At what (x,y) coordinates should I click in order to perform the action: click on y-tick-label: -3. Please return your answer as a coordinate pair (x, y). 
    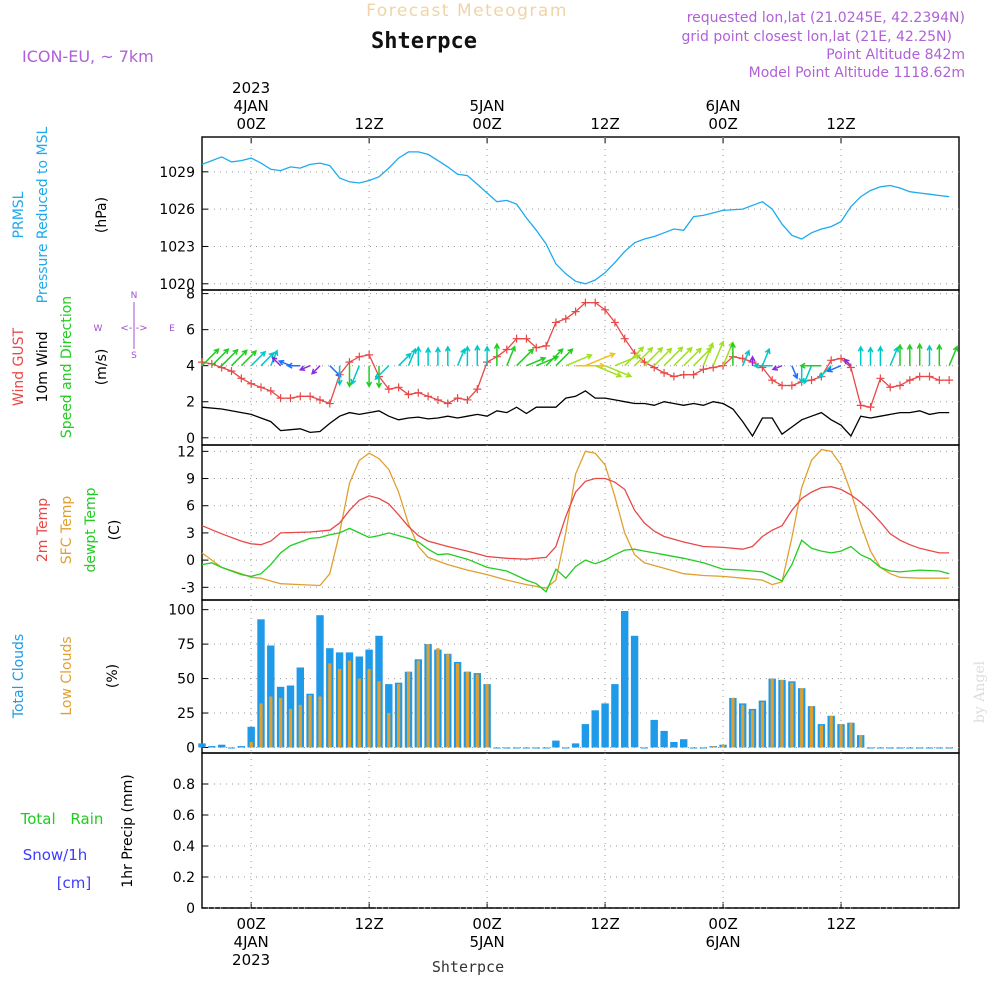
    Looking at the image, I should click on (188, 588).